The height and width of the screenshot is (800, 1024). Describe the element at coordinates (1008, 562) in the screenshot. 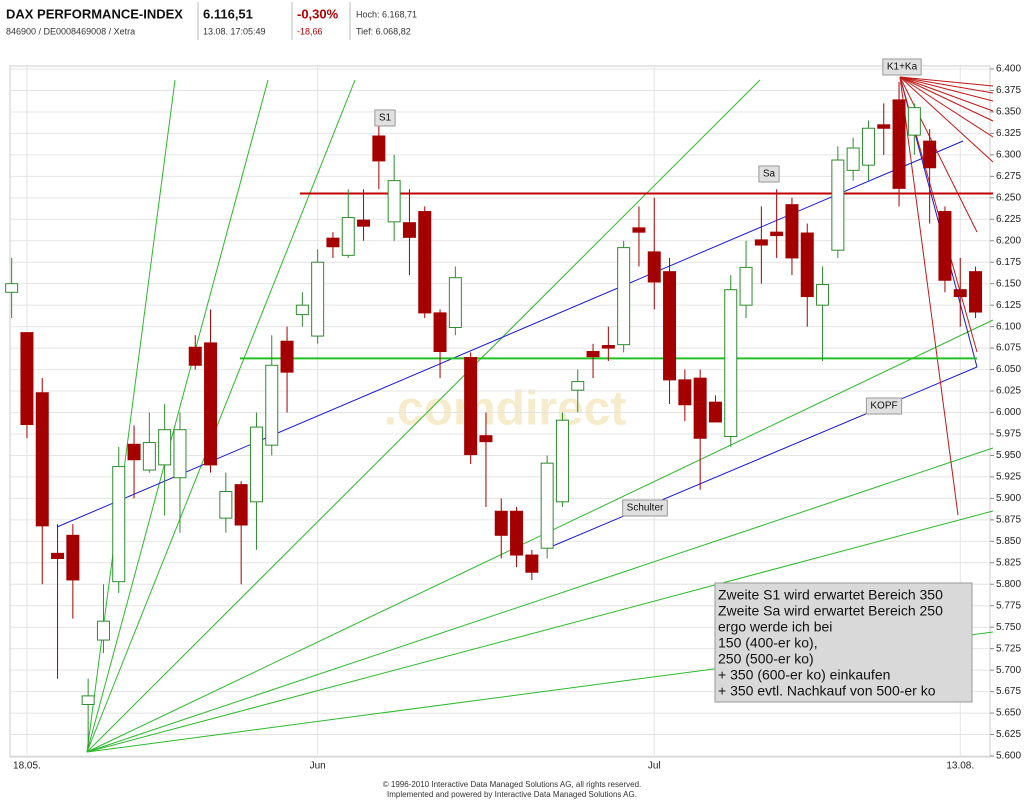

I see `y-tick-label: 5.825` at that location.